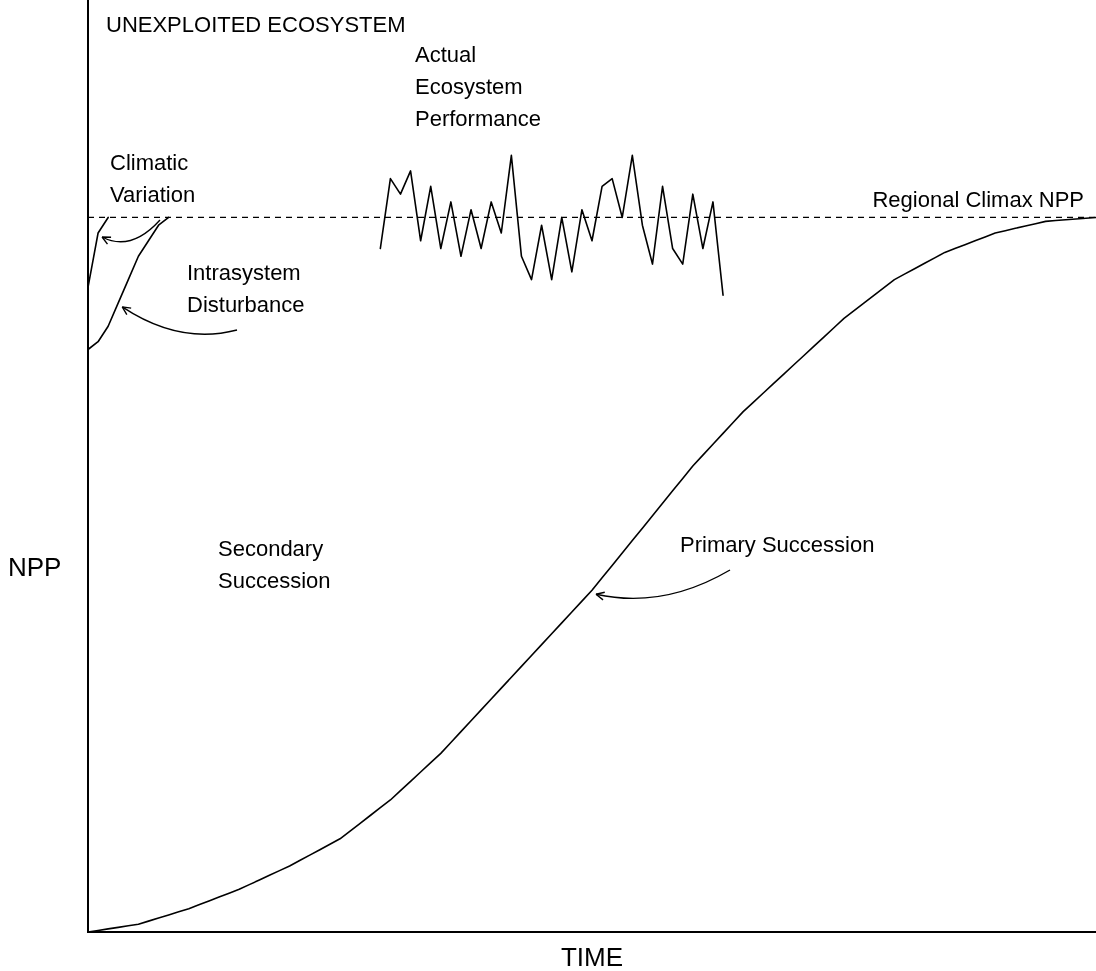  I want to click on chart-title: UNEXPLOITED ECOSYSTEM, so click(256, 24).